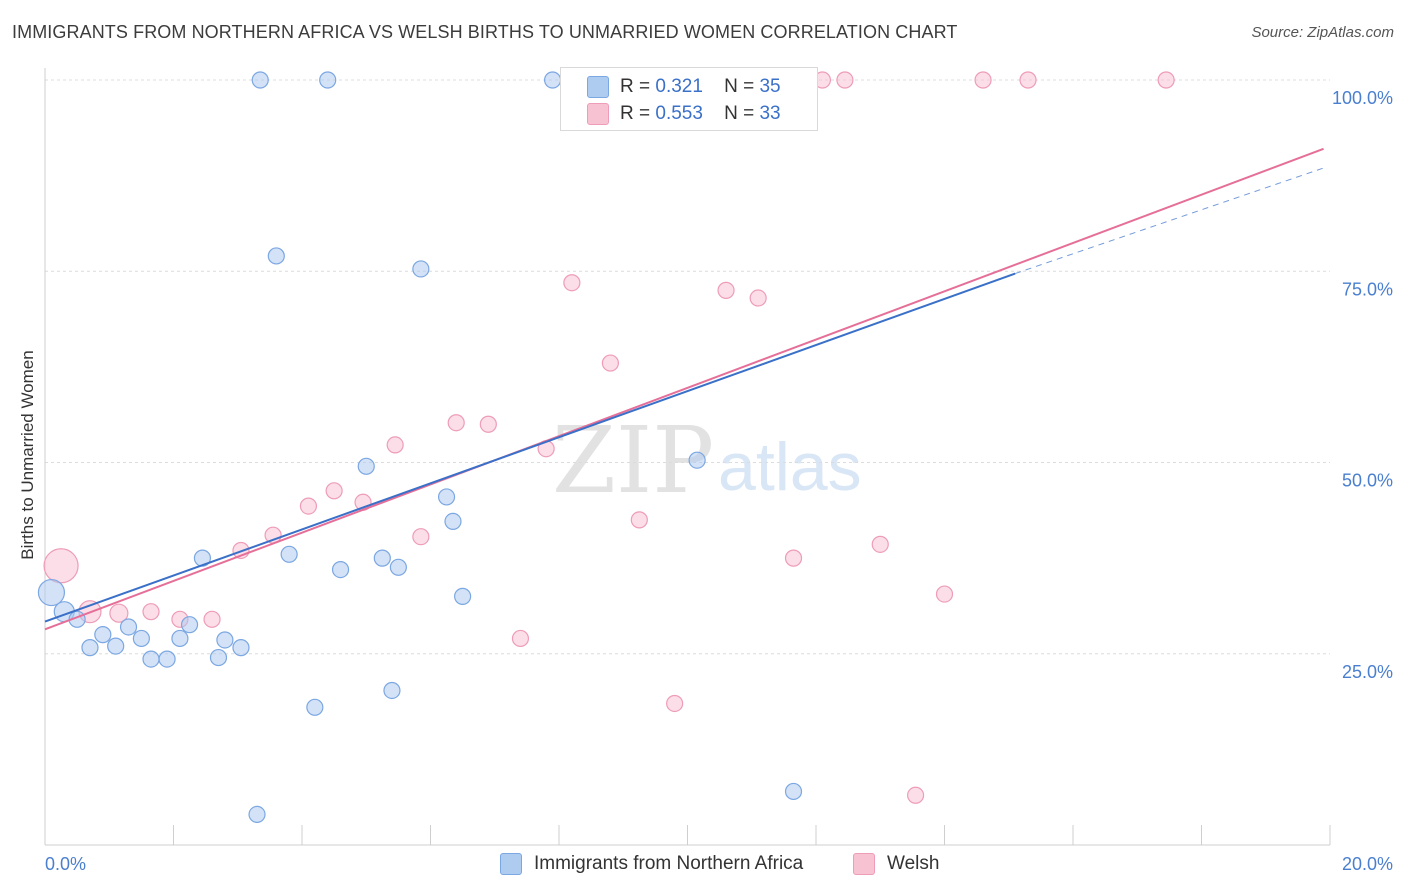 The height and width of the screenshot is (892, 1406). I want to click on x-tick-label: 20.0%, so click(1367, 864).